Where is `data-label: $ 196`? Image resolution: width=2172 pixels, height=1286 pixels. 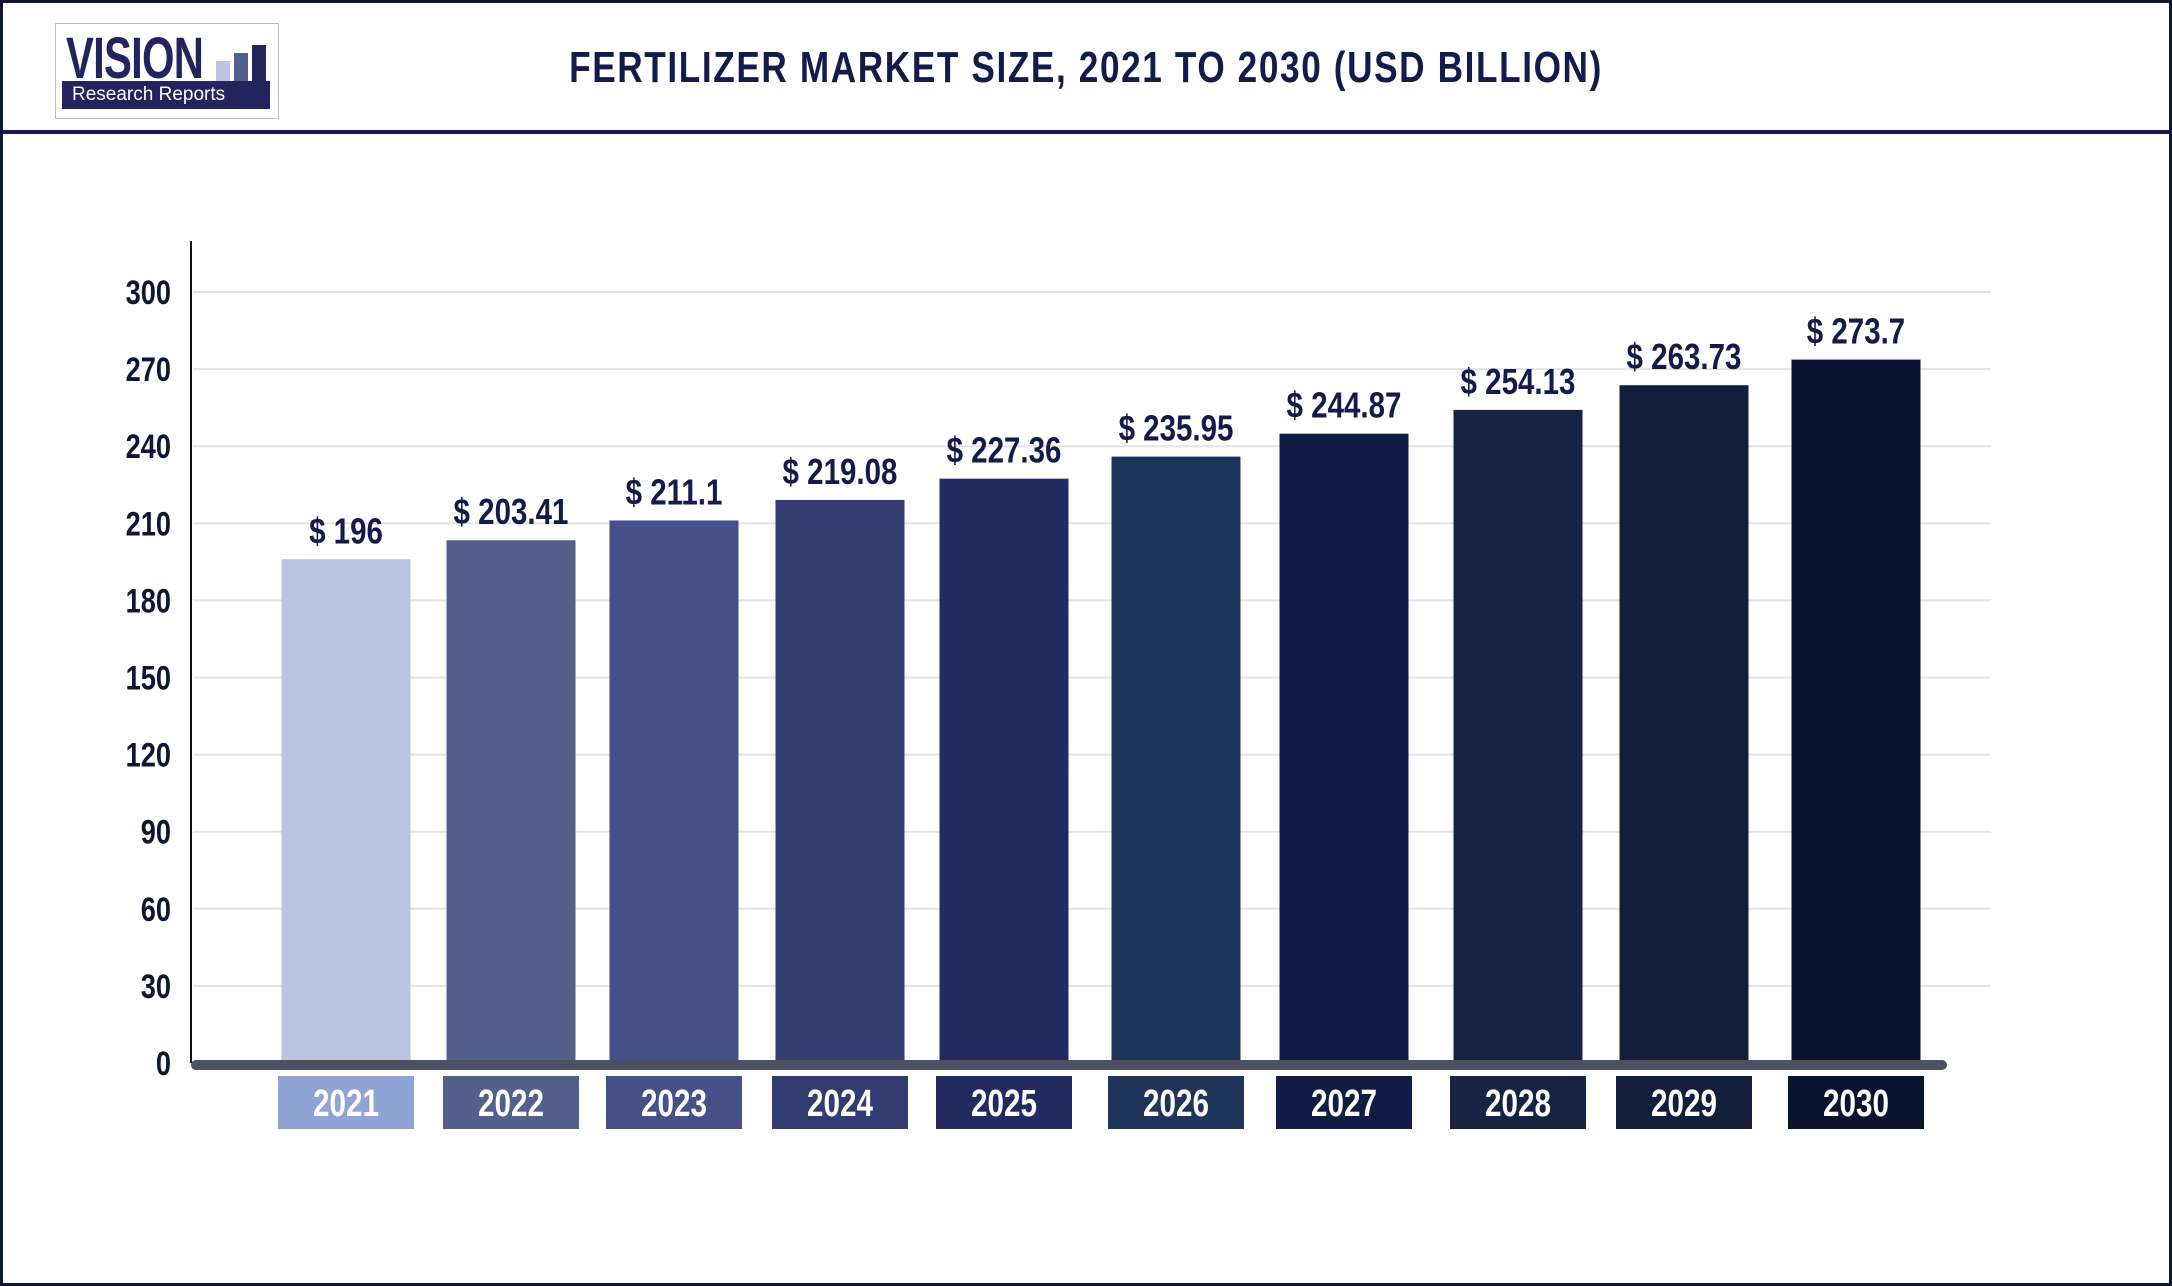 data-label: $ 196 is located at coordinates (346, 530).